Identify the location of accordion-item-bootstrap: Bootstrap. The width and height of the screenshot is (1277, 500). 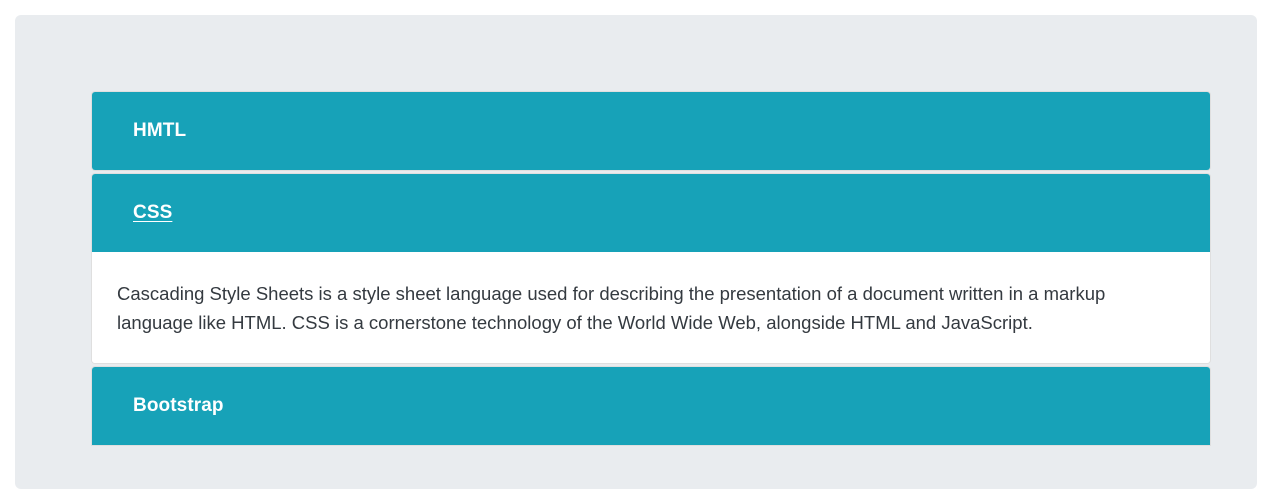
(651, 406).